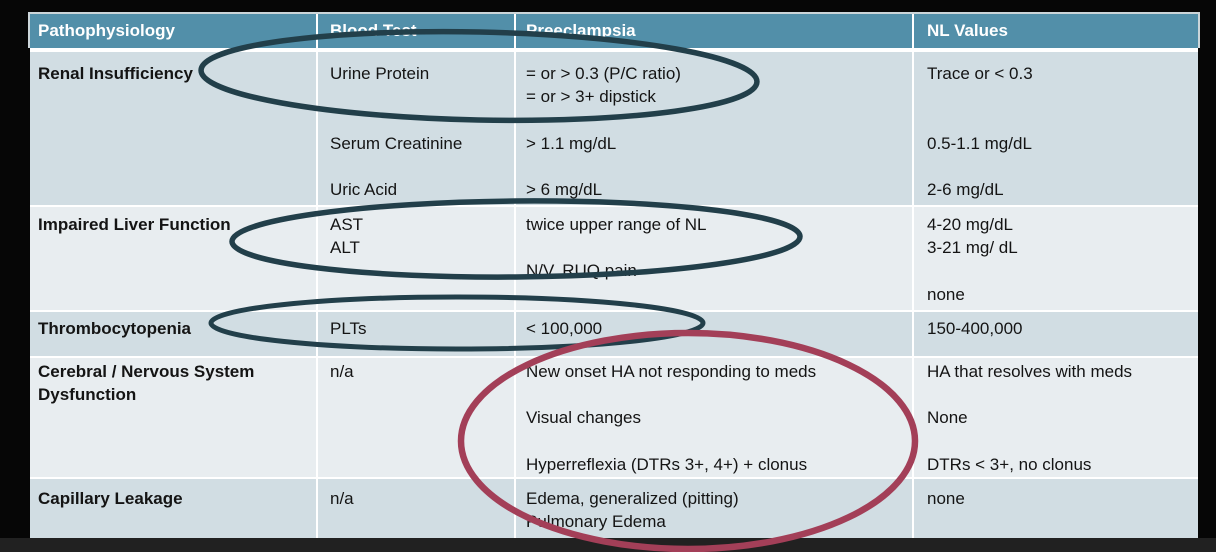  Describe the element at coordinates (947, 418) in the screenshot. I see `cell-line: None` at that location.